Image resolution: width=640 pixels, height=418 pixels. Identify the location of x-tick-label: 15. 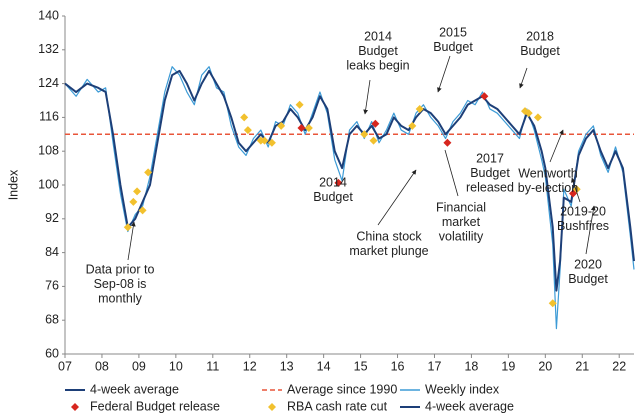
(361, 366).